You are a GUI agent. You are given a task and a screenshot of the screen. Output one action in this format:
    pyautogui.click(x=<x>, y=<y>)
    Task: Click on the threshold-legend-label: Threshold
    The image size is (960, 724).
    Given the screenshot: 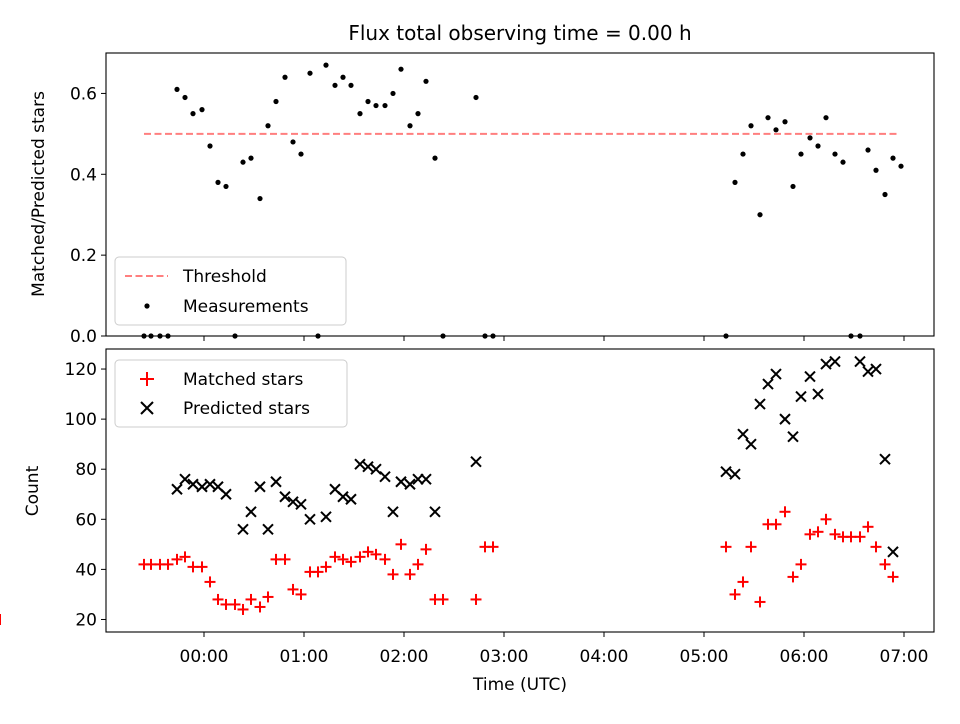 What is the action you would take?
    pyautogui.click(x=224, y=277)
    